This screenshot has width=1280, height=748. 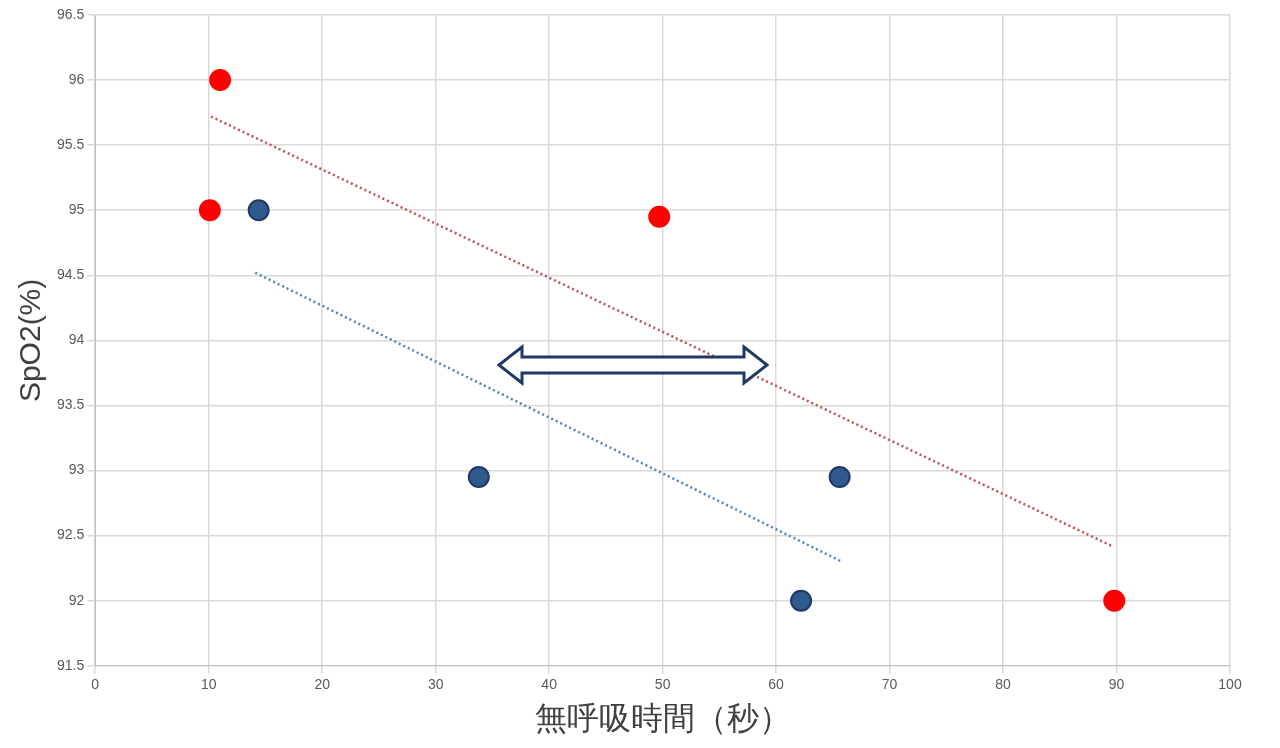 What do you see at coordinates (1003, 684) in the screenshot?
I see `x-tick-label: 80` at bounding box center [1003, 684].